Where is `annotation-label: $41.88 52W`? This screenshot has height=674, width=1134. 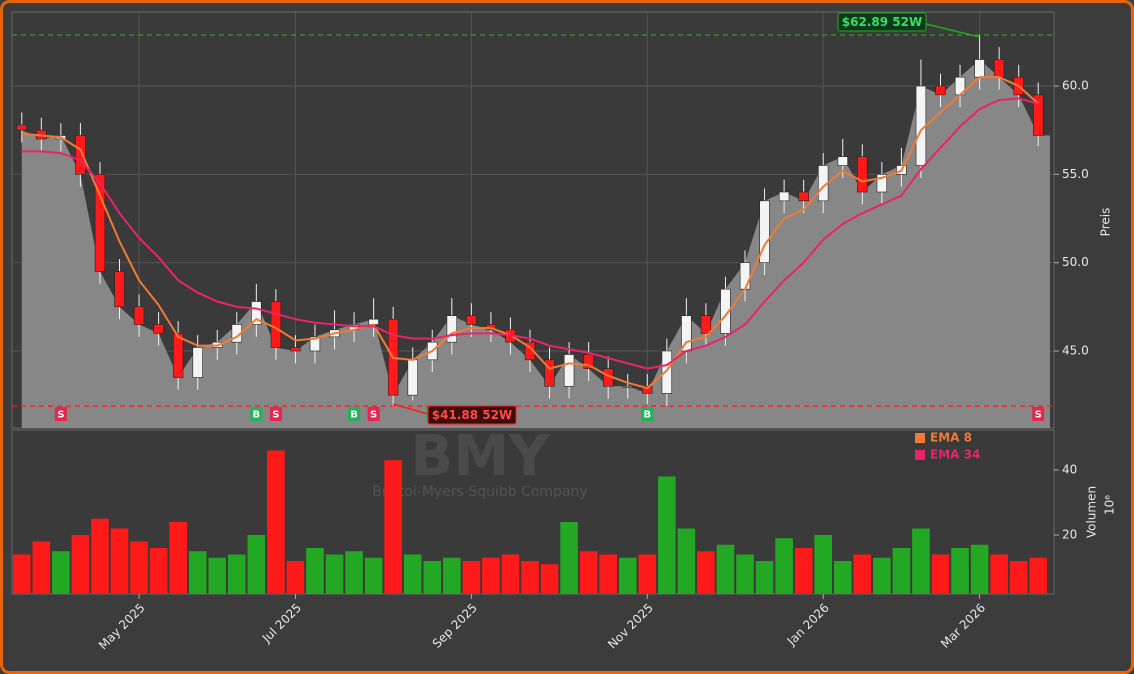
annotation-label: $41.88 52W is located at coordinates (472, 415).